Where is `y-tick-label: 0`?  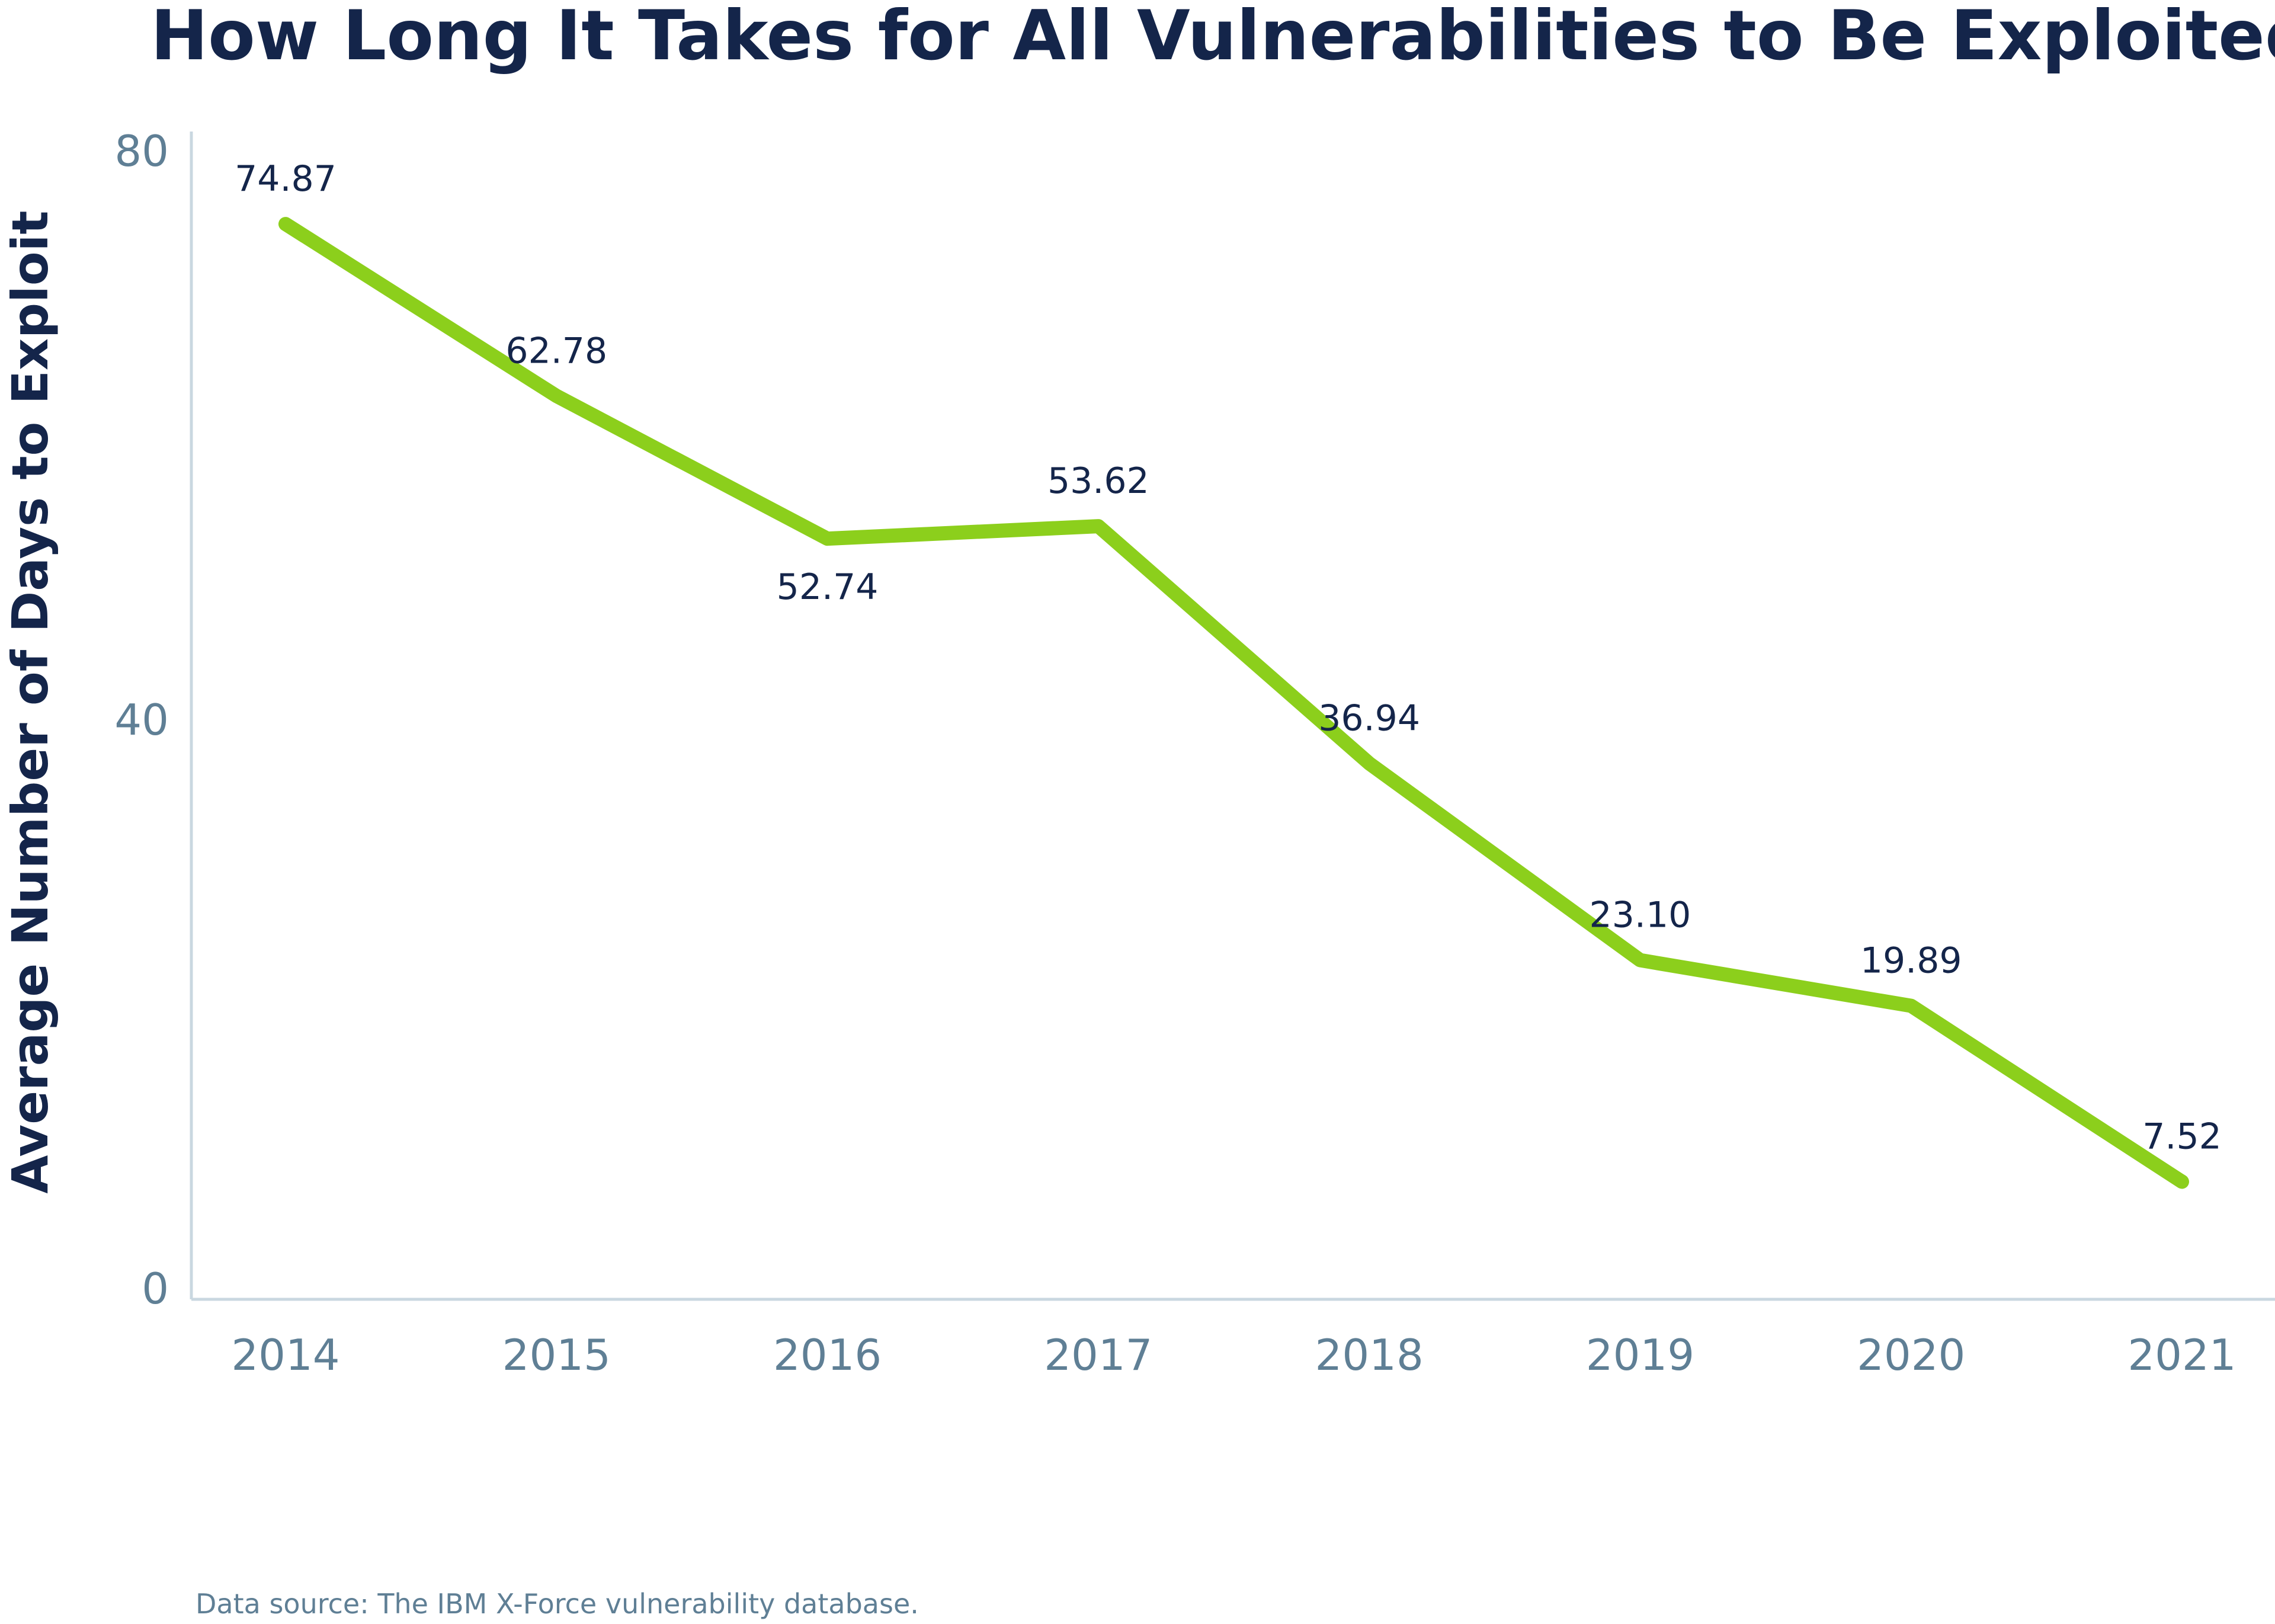 y-tick-label: 0 is located at coordinates (155, 1289).